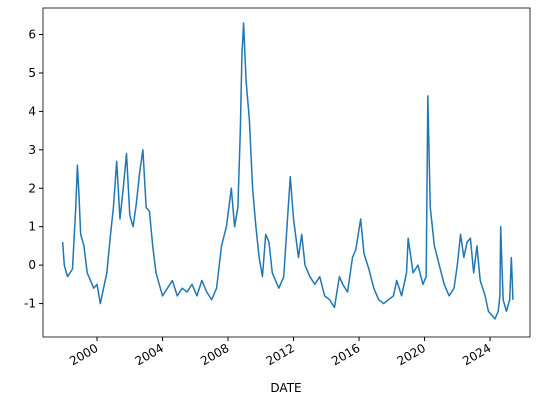 The height and width of the screenshot is (405, 546). What do you see at coordinates (32, 73) in the screenshot?
I see `y-tick-label: 5` at bounding box center [32, 73].